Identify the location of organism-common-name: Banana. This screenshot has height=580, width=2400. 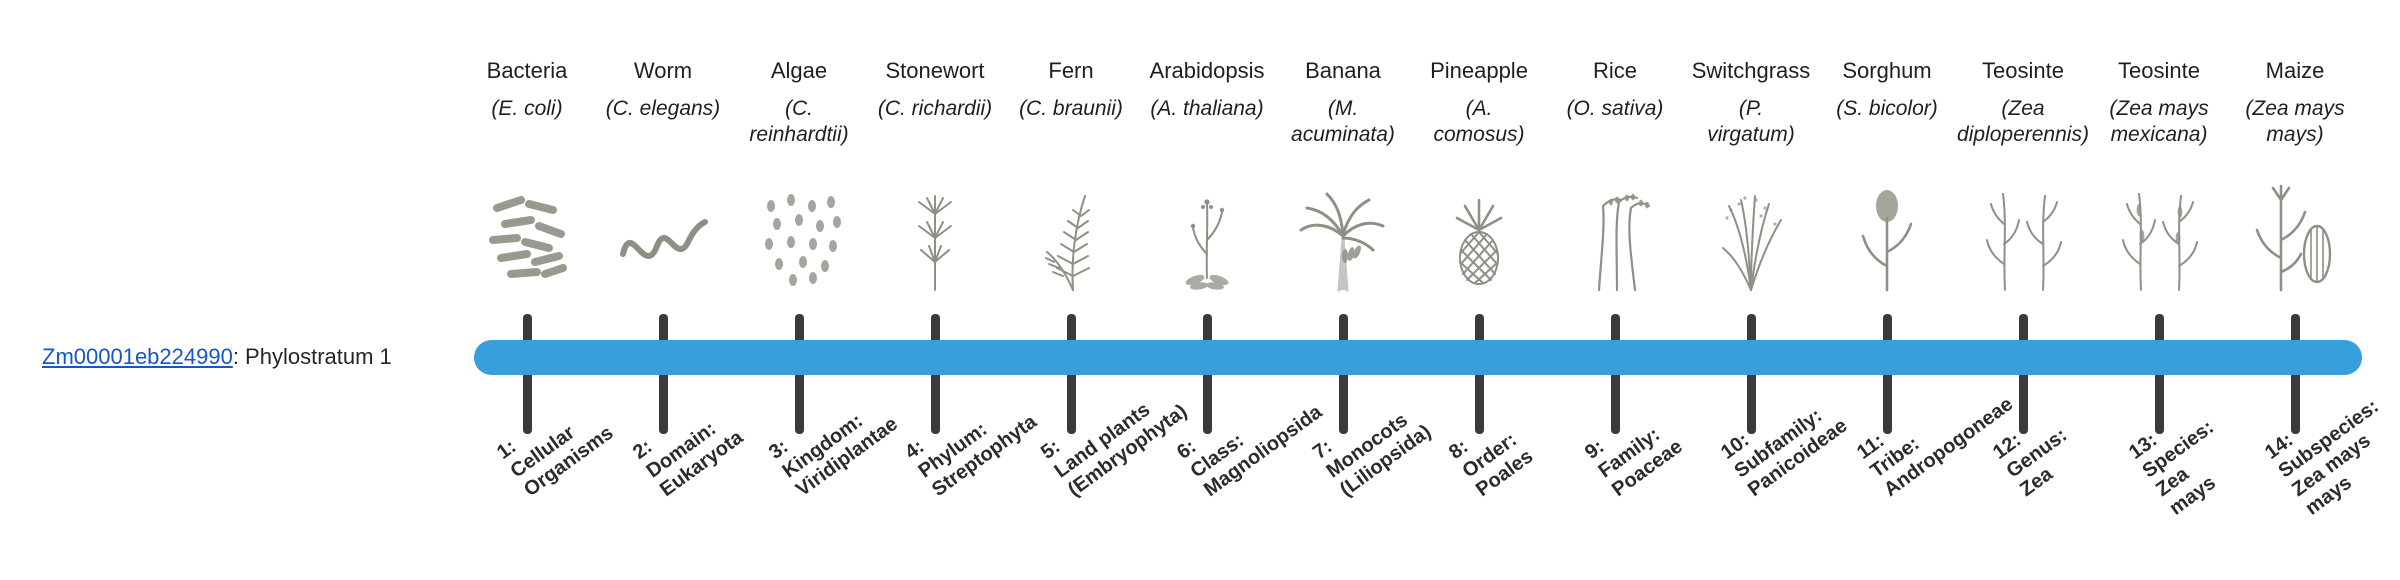
(1343, 70).